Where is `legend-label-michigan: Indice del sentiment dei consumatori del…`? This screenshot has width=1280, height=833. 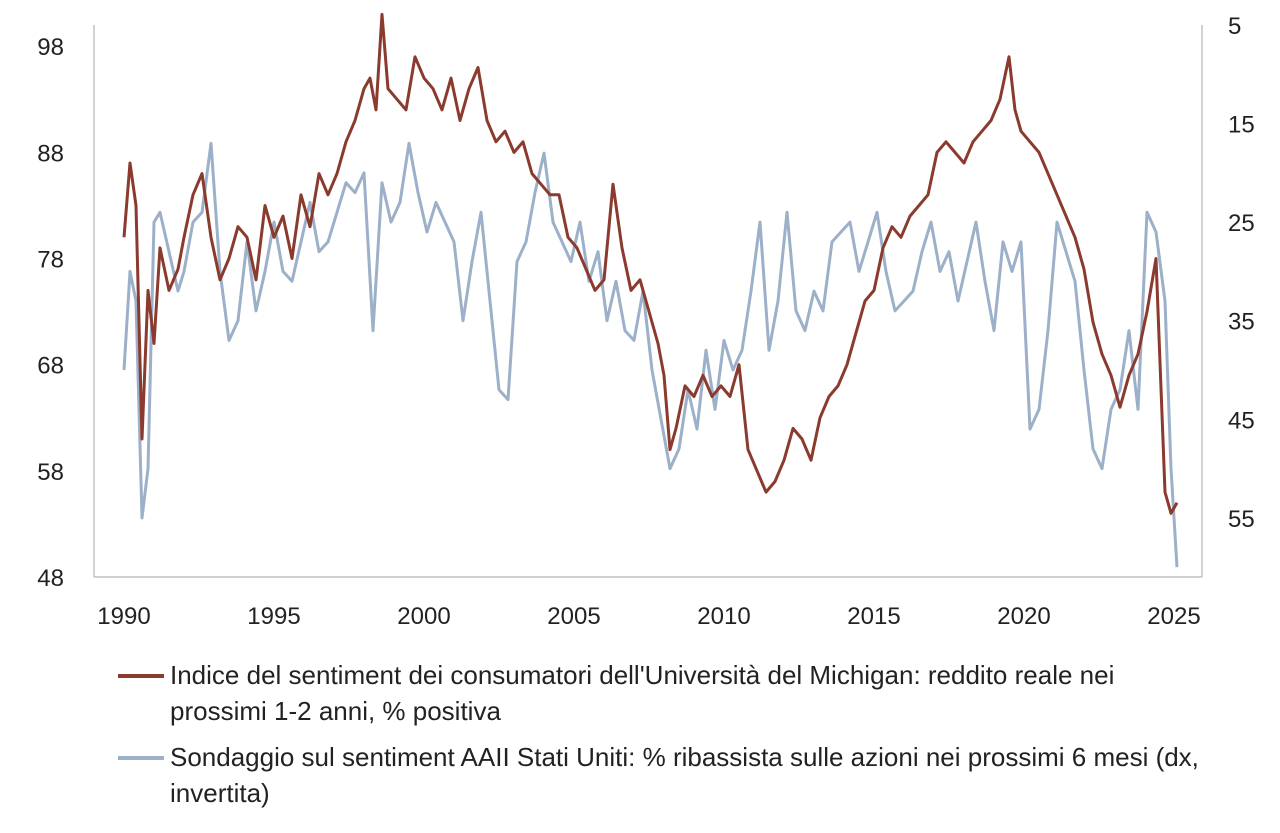
legend-label-michigan: Indice del sentiment dei consumatori del… is located at coordinates (642, 693).